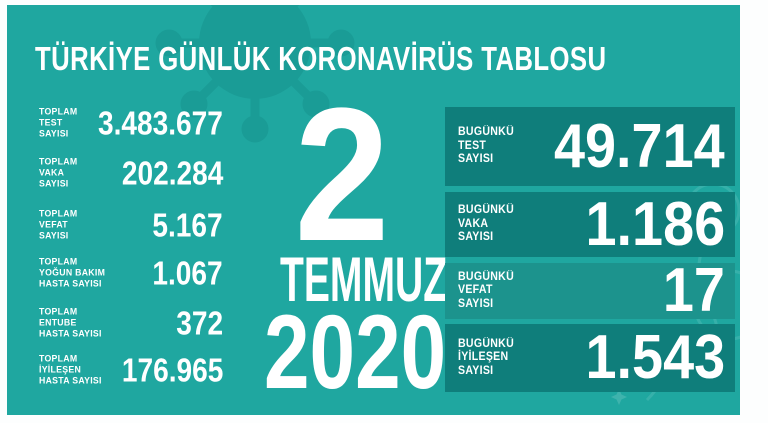 The width and height of the screenshot is (768, 423). I want to click on daily-test-value: 49.714, so click(639, 146).